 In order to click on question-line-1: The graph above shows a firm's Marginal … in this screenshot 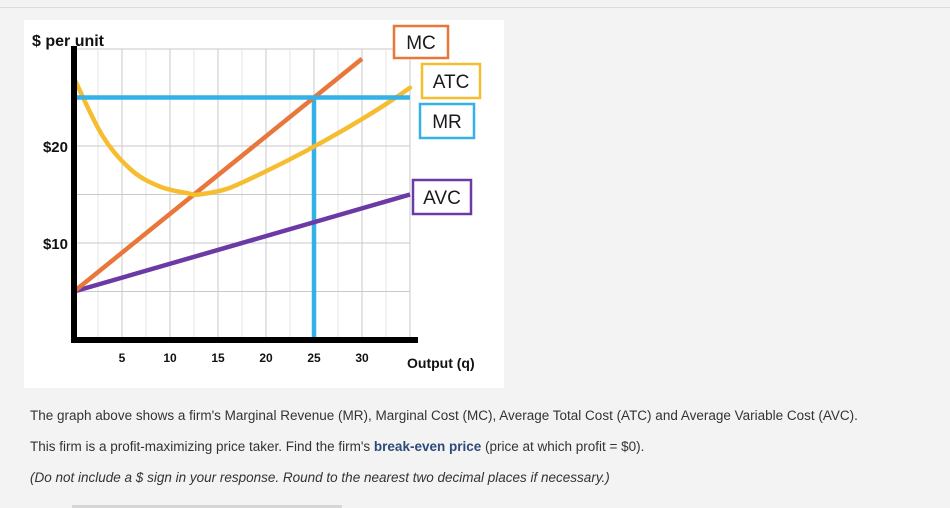, I will do `click(444, 415)`.